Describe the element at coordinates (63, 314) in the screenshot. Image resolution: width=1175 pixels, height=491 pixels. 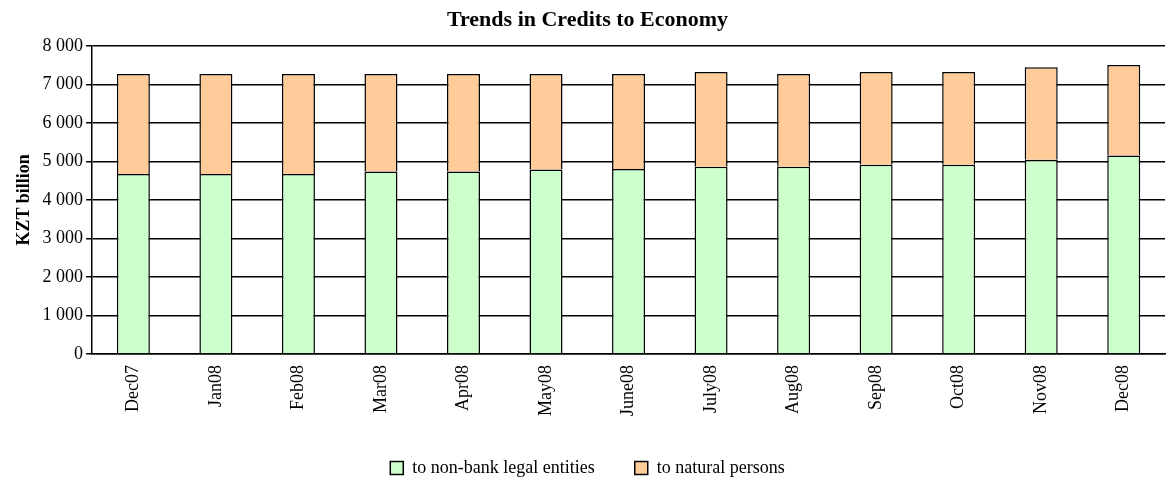
I see `y-tick-label: 1 000` at that location.